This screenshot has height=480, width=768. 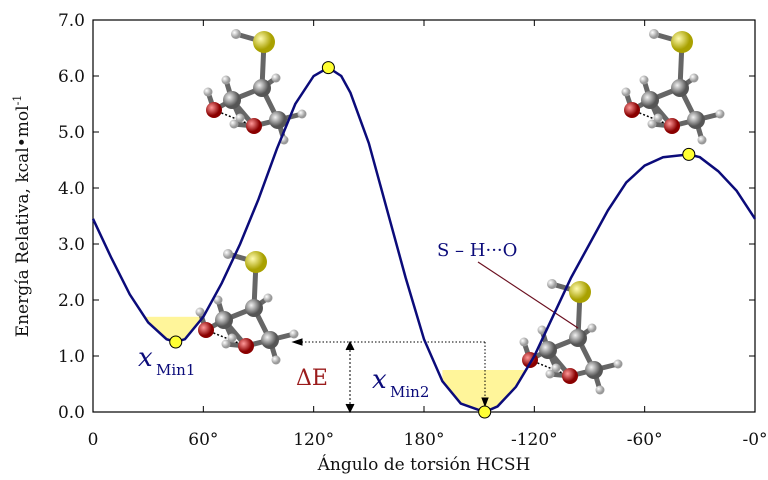 I want to click on y-tick-label: 6.0, so click(x=71, y=77).